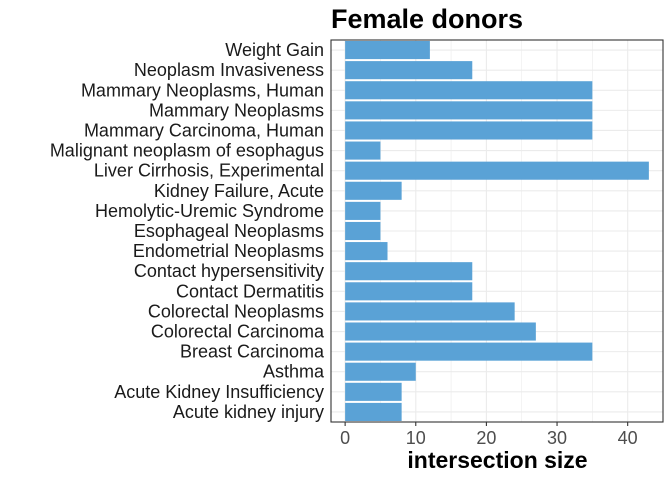 Image resolution: width=672 pixels, height=480 pixels. Describe the element at coordinates (416, 438) in the screenshot. I see `x-tick-label: 10` at that location.